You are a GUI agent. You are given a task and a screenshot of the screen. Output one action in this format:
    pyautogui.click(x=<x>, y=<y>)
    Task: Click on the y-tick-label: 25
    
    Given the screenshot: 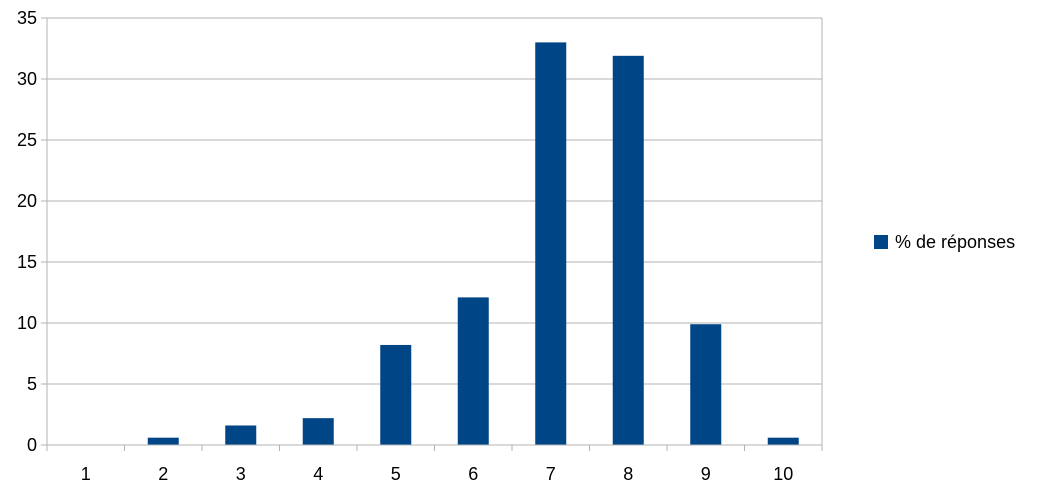 What is the action you would take?
    pyautogui.click(x=27, y=140)
    